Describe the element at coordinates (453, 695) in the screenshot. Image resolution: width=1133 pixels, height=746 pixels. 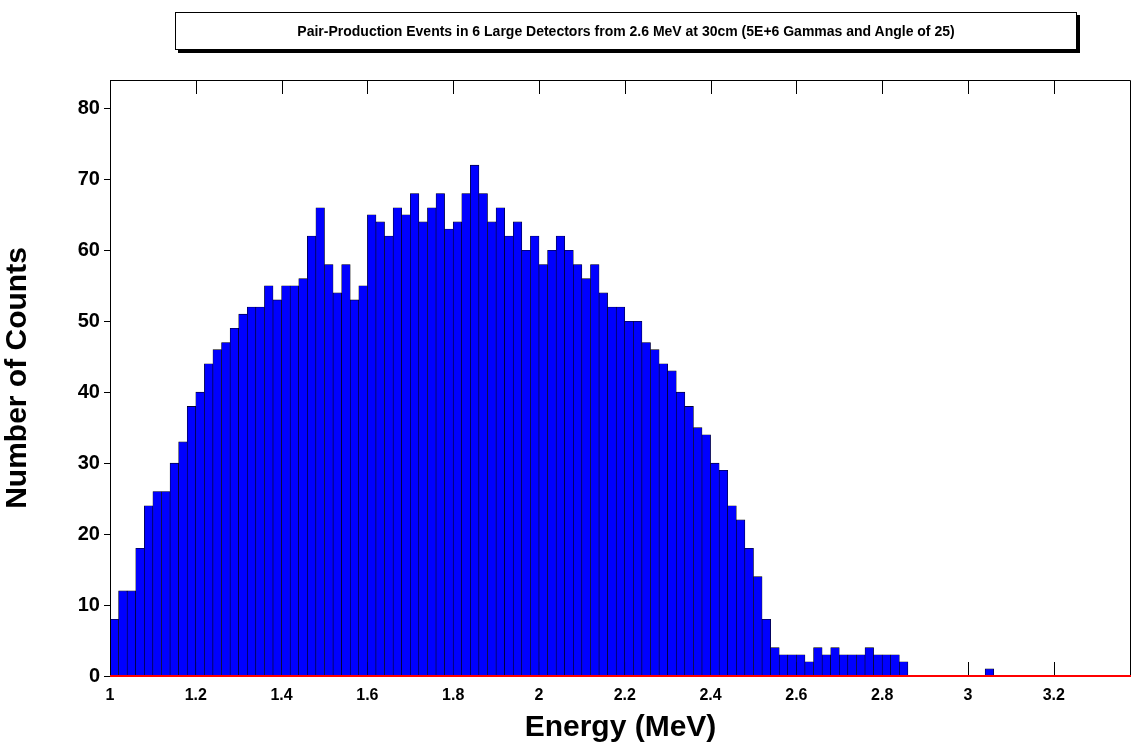
I see `x-tick-label: 1.8` at that location.